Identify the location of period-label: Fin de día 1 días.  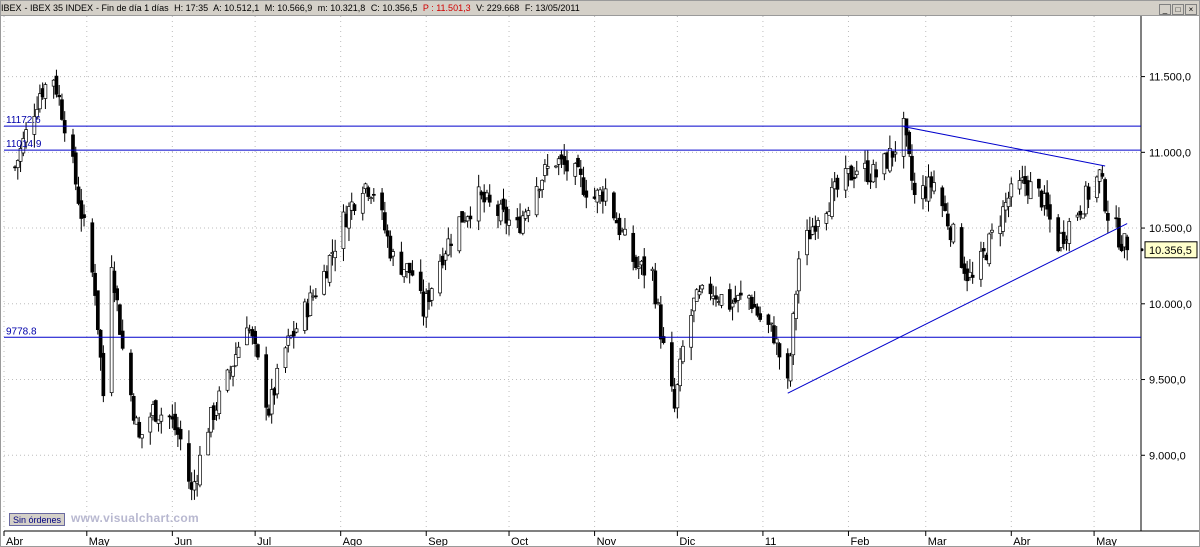
(135, 8).